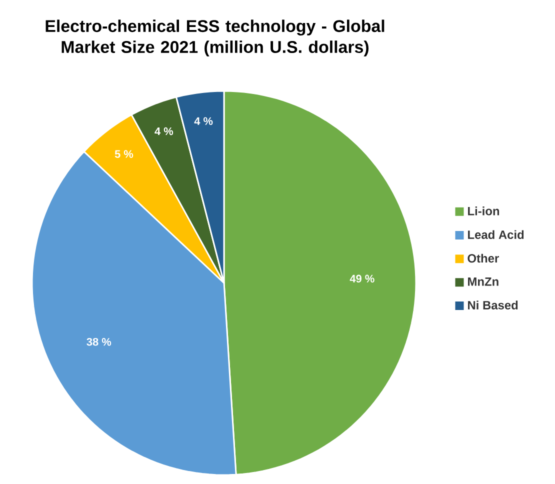 The height and width of the screenshot is (484, 555). I want to click on legend-label: MnZn, so click(483, 281).